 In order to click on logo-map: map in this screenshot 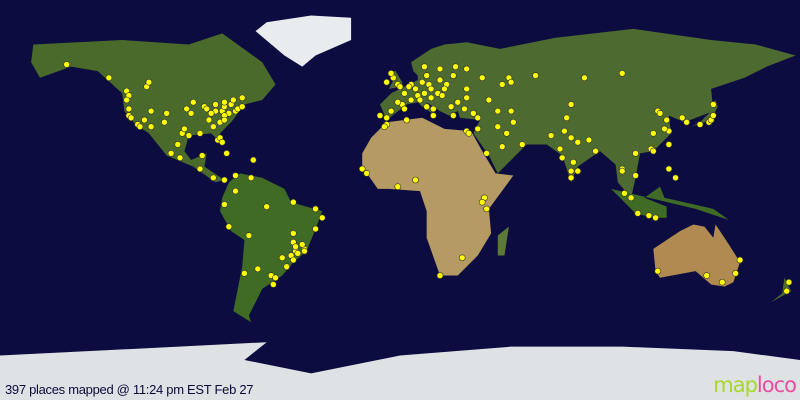, I will do `click(735, 385)`.